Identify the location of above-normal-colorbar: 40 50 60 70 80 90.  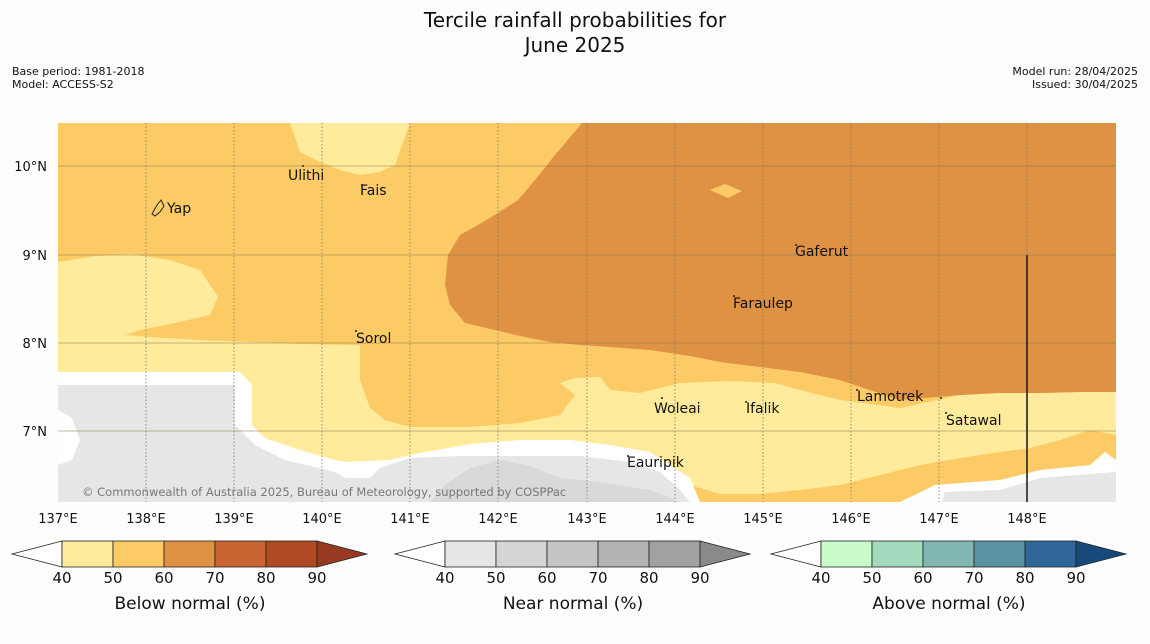
(948, 563).